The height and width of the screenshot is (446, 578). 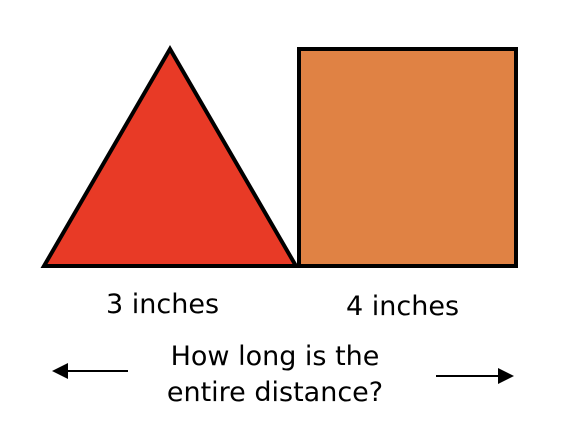 I want to click on left-arrow-icon, so click(x=90, y=371).